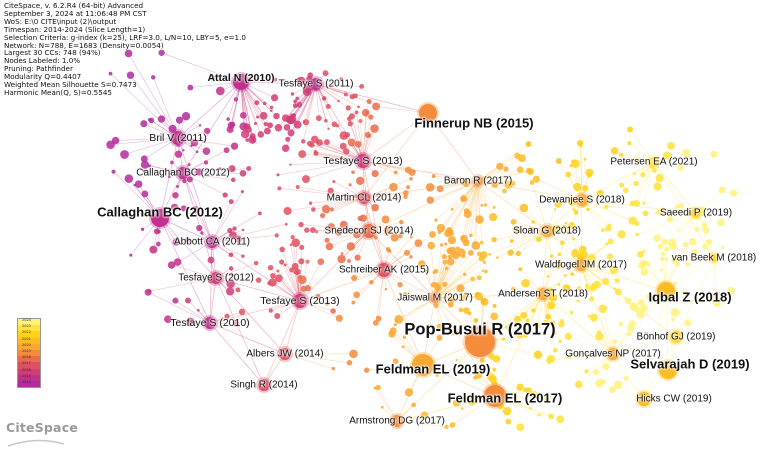 The height and width of the screenshot is (455, 767). I want to click on cited-reference-node-baron-2017, so click(478, 181).